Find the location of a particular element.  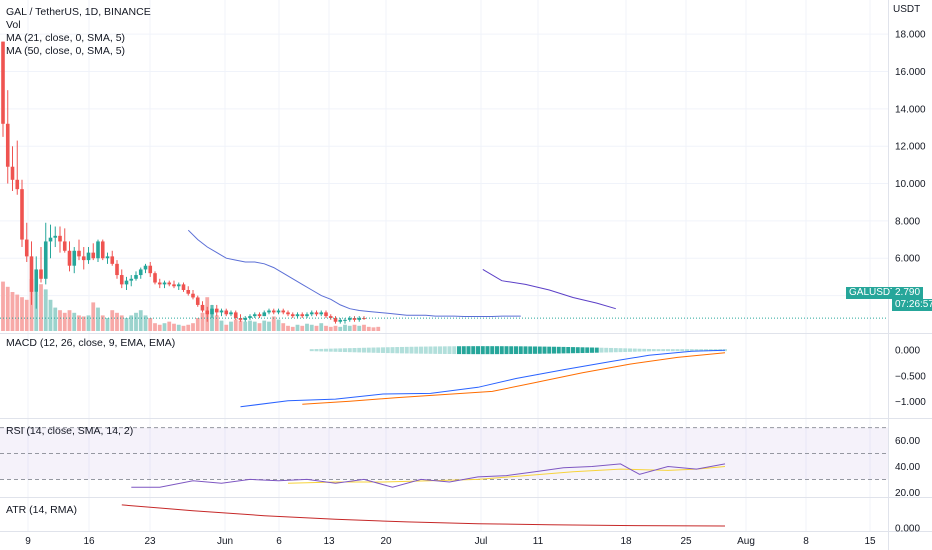

ma21-legend: MA (21, close, 0, SMA, 5) is located at coordinates (66, 38).